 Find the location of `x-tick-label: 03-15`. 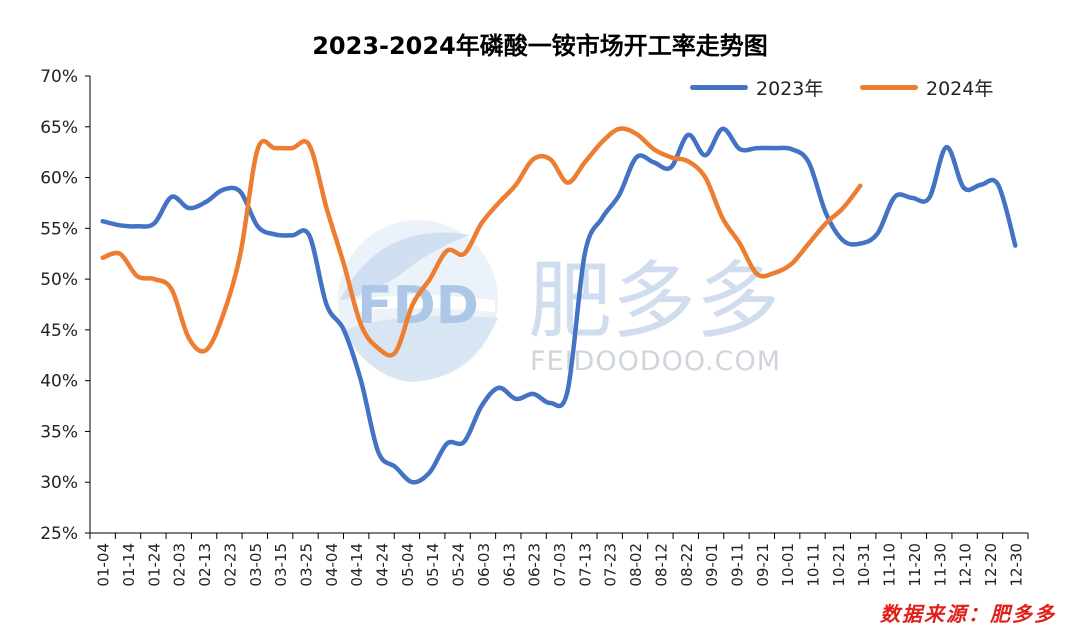

x-tick-label: 03-15 is located at coordinates (281, 565).